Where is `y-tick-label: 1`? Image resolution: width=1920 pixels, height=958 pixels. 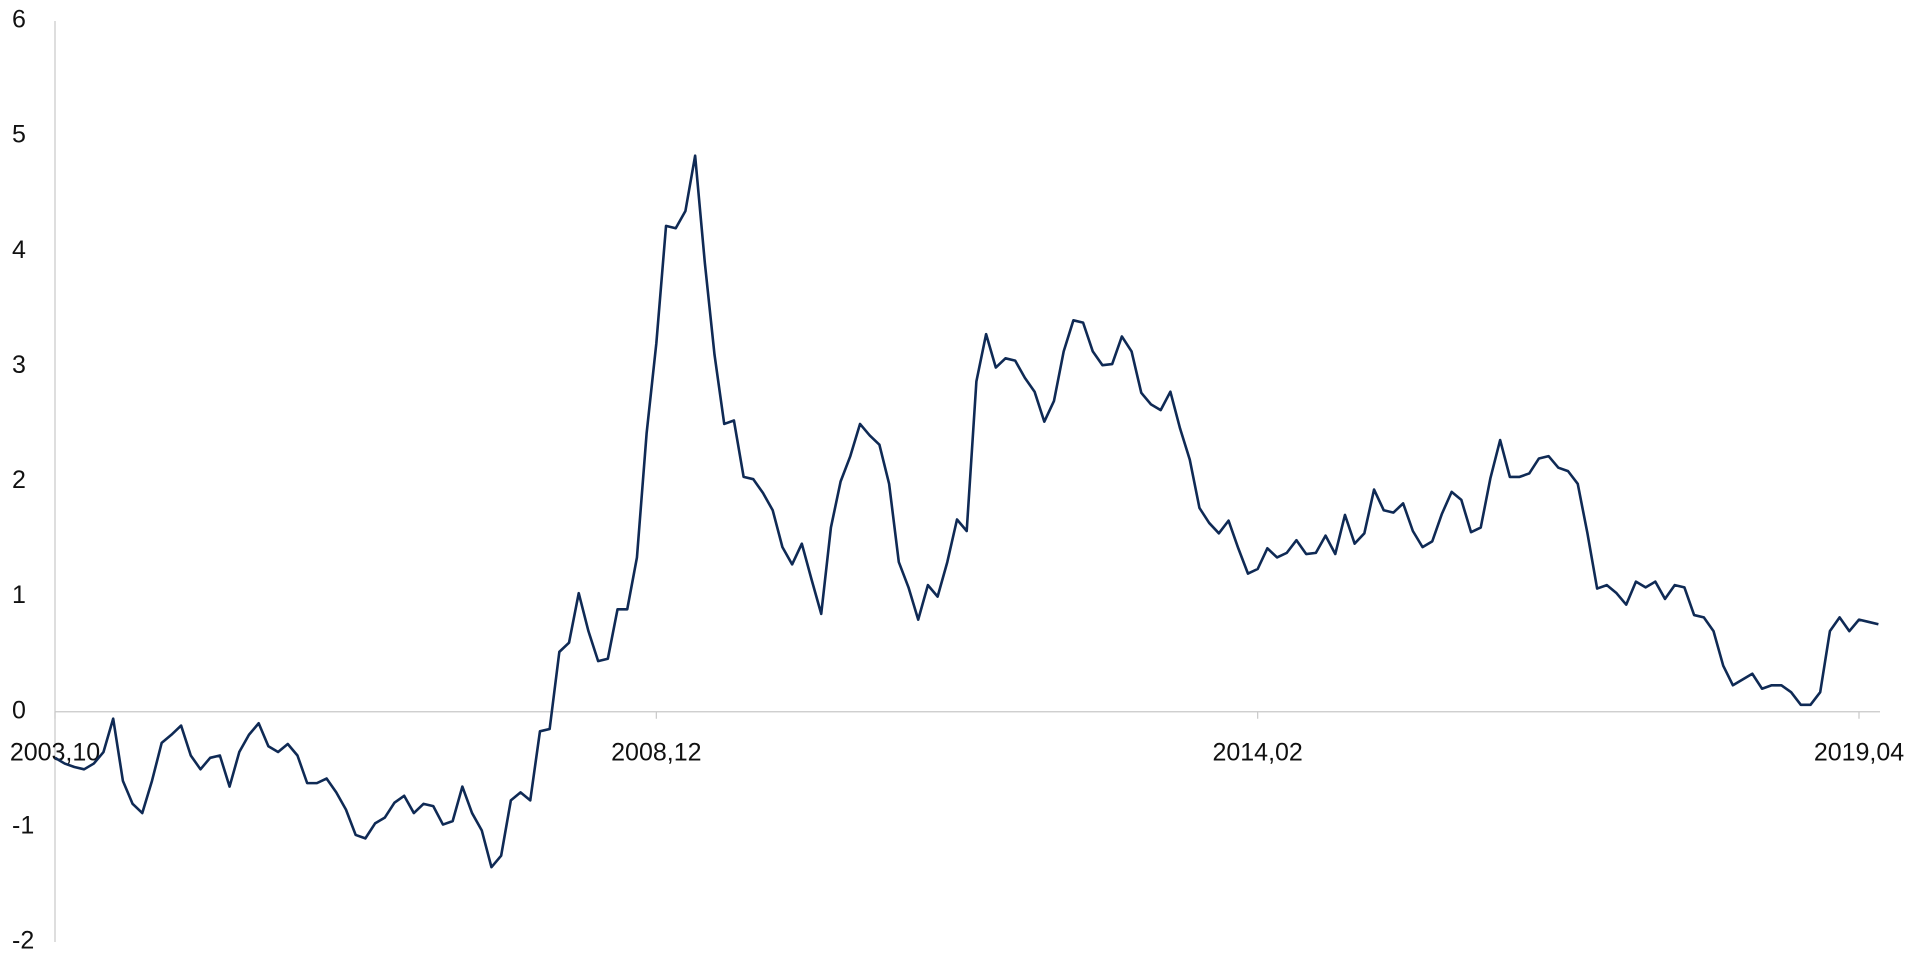
y-tick-label: 1 is located at coordinates (19, 595).